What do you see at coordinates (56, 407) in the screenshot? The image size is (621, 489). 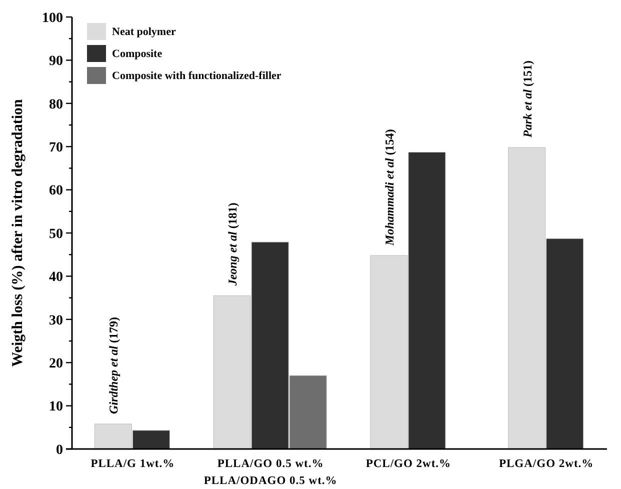 I see `y-tick-label: 10` at bounding box center [56, 407].